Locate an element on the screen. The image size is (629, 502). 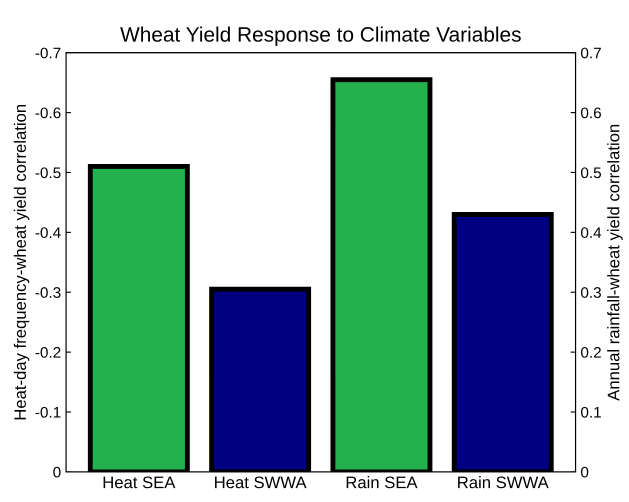
y2-tick-label: 0.2 is located at coordinates (590, 352).